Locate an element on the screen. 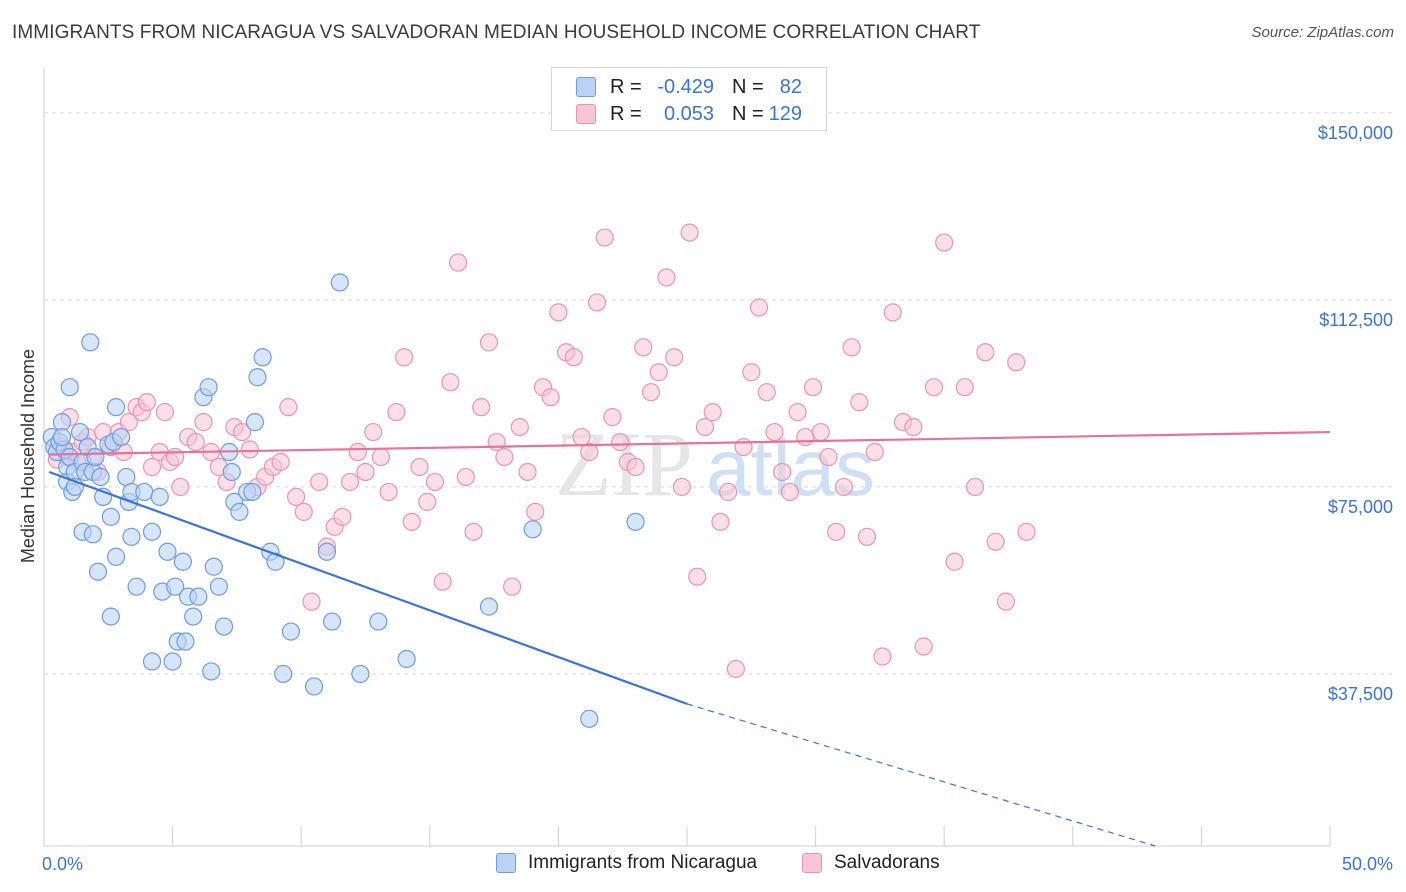 Image resolution: width=1406 pixels, height=892 pixels. x-tick-label-left: 0.0% is located at coordinates (62, 864).